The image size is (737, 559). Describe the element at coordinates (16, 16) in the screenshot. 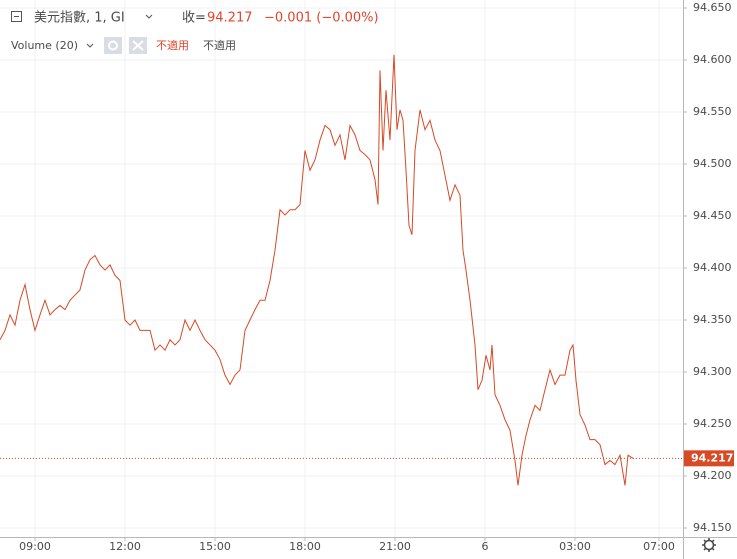

I see `collapse-icon` at that location.